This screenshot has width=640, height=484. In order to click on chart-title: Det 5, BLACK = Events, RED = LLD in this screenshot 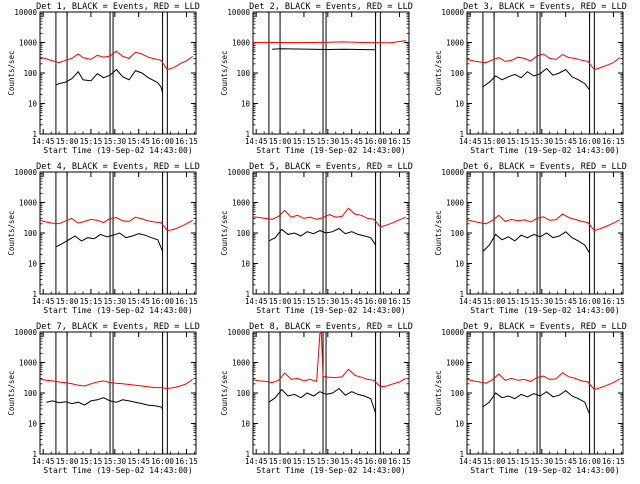, I will do `click(331, 167)`.